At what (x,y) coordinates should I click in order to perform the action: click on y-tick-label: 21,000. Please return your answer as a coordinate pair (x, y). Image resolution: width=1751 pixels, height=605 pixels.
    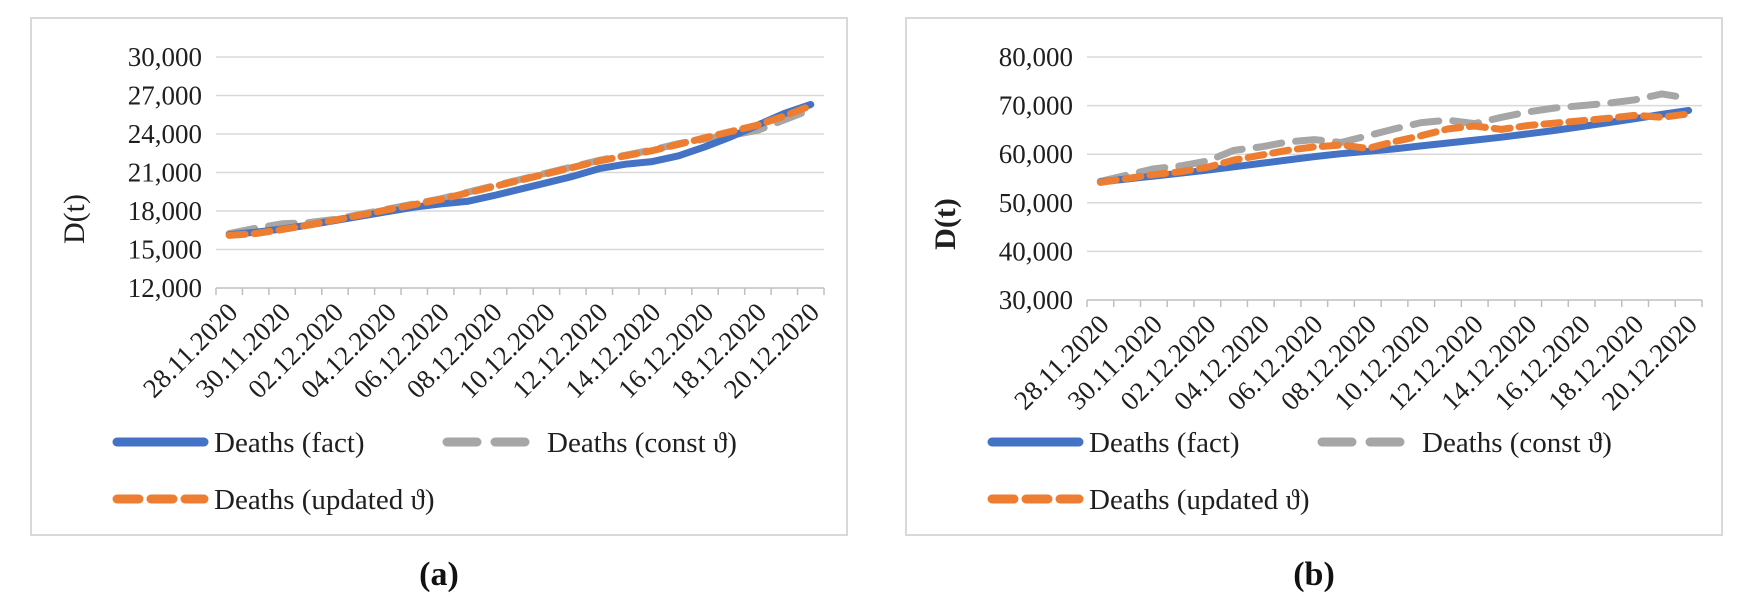
    Looking at the image, I should click on (165, 173).